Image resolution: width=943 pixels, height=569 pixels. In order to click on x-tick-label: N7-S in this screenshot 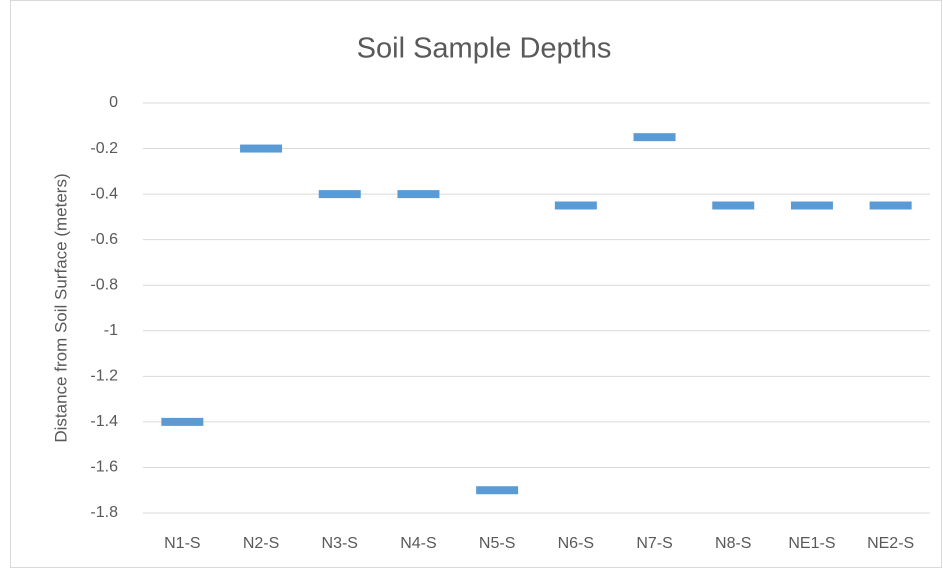, I will do `click(654, 543)`.